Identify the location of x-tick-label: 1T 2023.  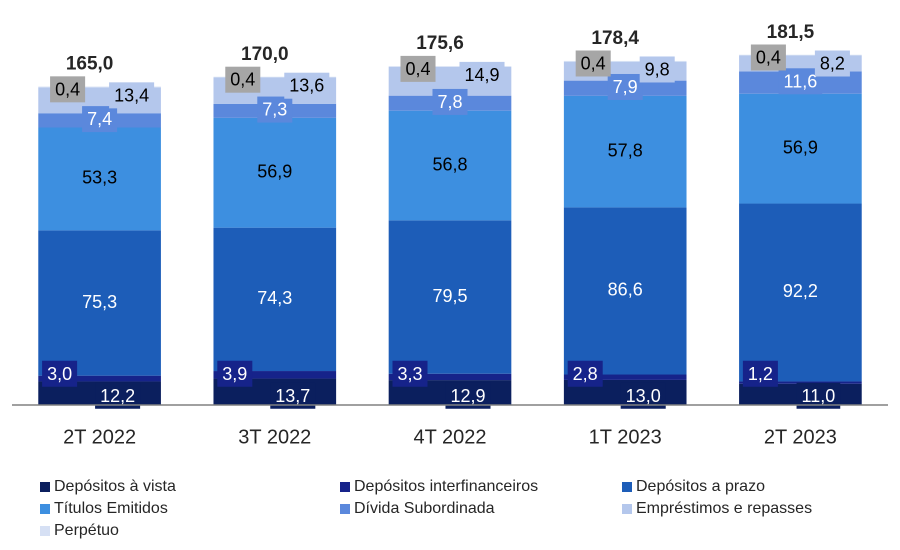
(625, 437).